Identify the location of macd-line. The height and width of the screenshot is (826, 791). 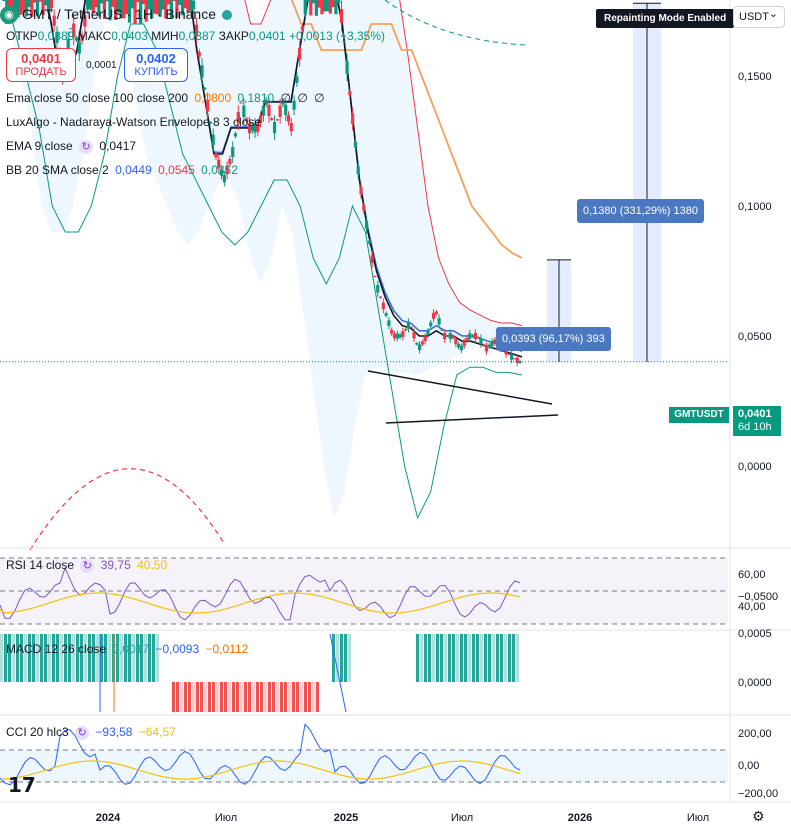
(338, 673).